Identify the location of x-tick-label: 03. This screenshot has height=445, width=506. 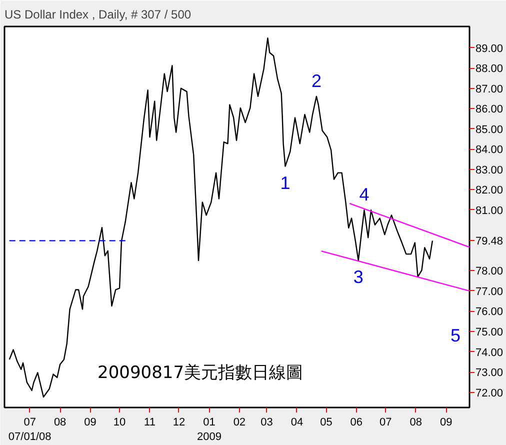
(266, 422).